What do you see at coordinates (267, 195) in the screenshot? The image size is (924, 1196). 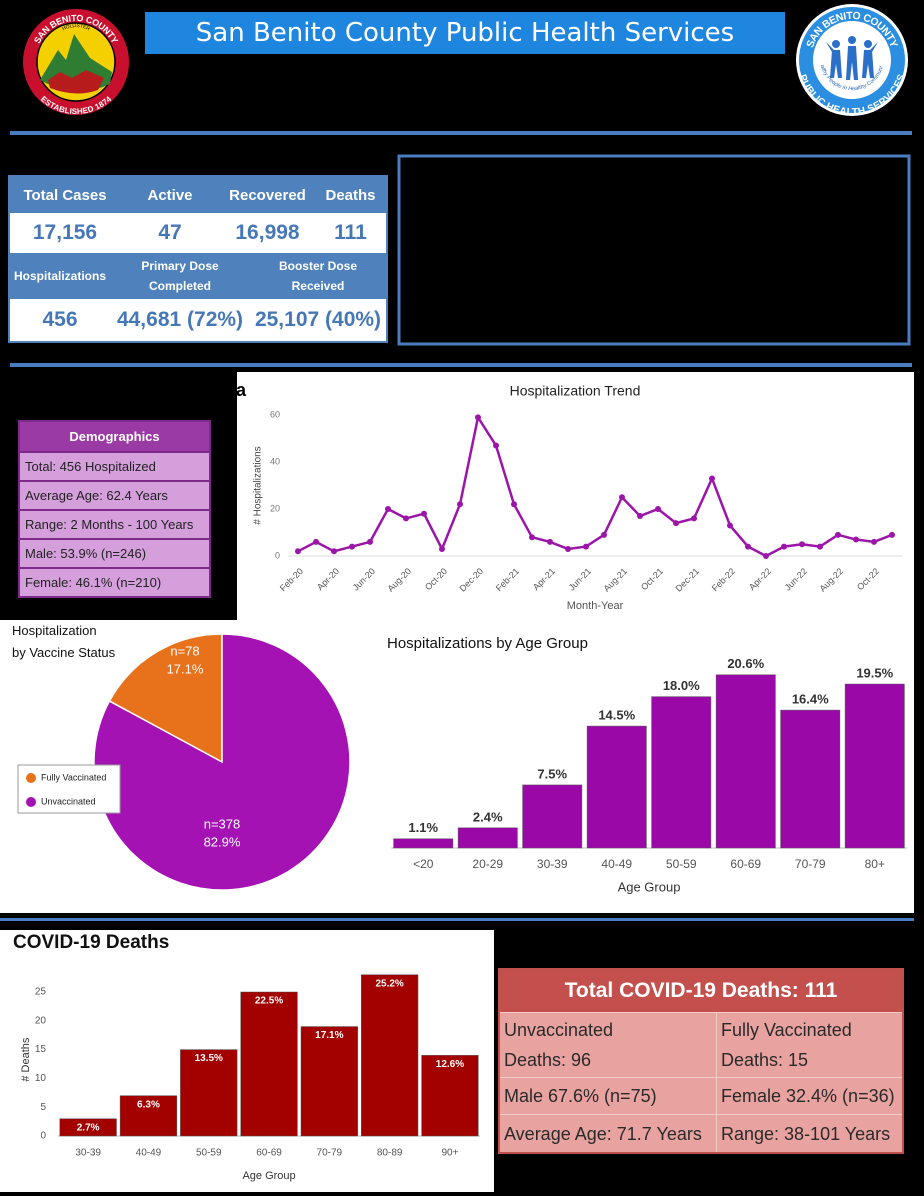 I see `header-cell: Recovered` at bounding box center [267, 195].